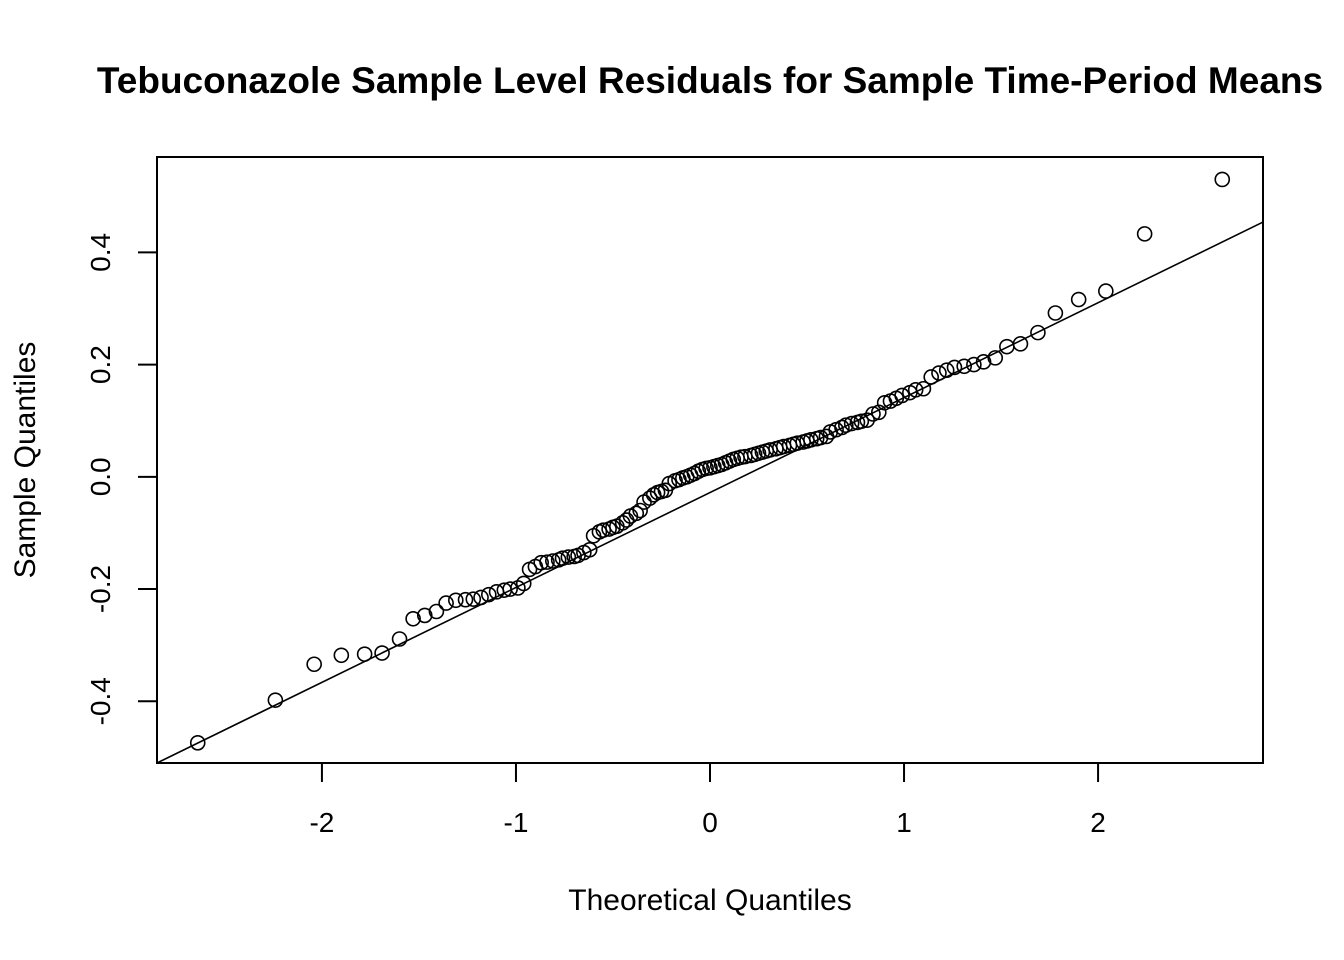  What do you see at coordinates (100, 364) in the screenshot?
I see `y-tick-label: 0.2` at bounding box center [100, 364].